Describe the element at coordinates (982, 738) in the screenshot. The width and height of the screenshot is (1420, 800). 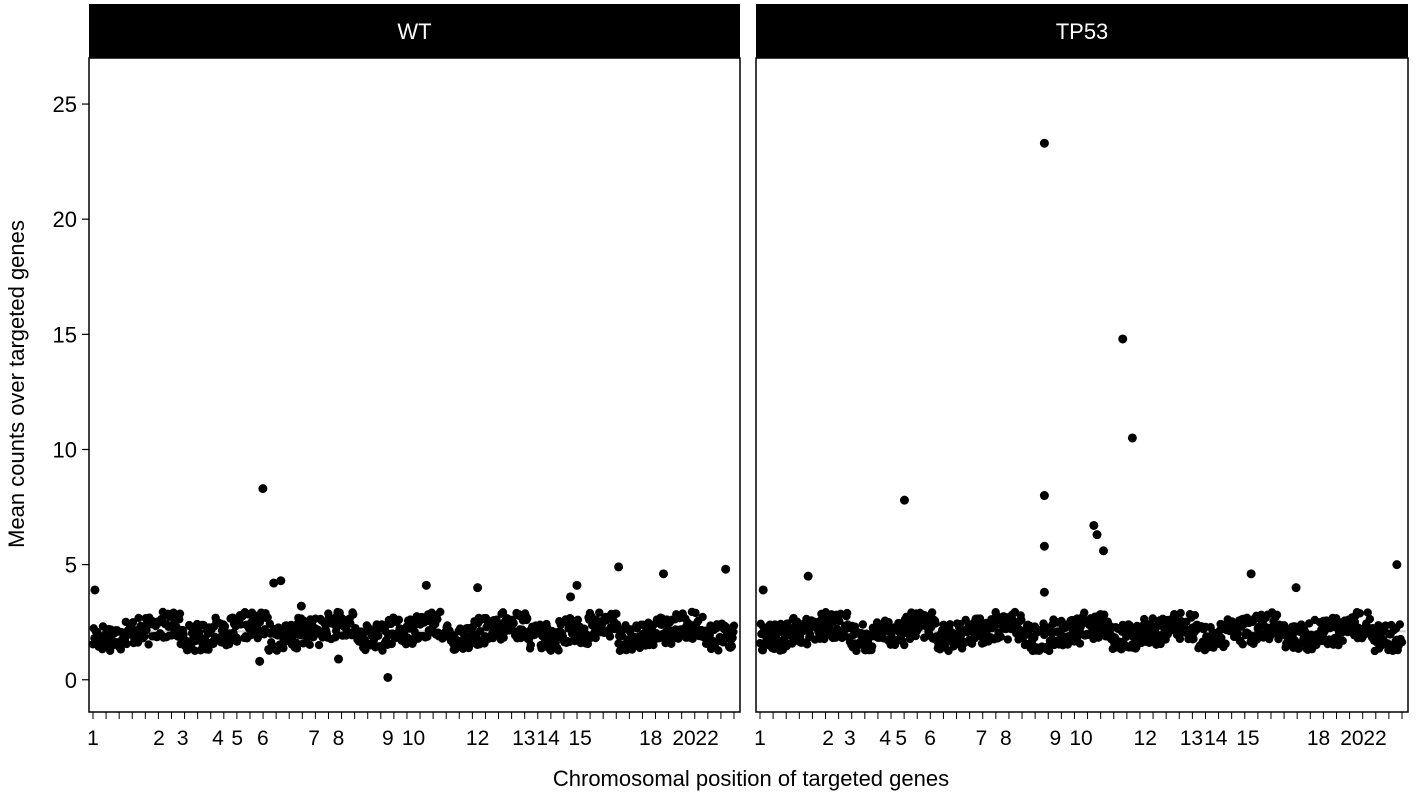
I see `x-tick-label: 7` at that location.